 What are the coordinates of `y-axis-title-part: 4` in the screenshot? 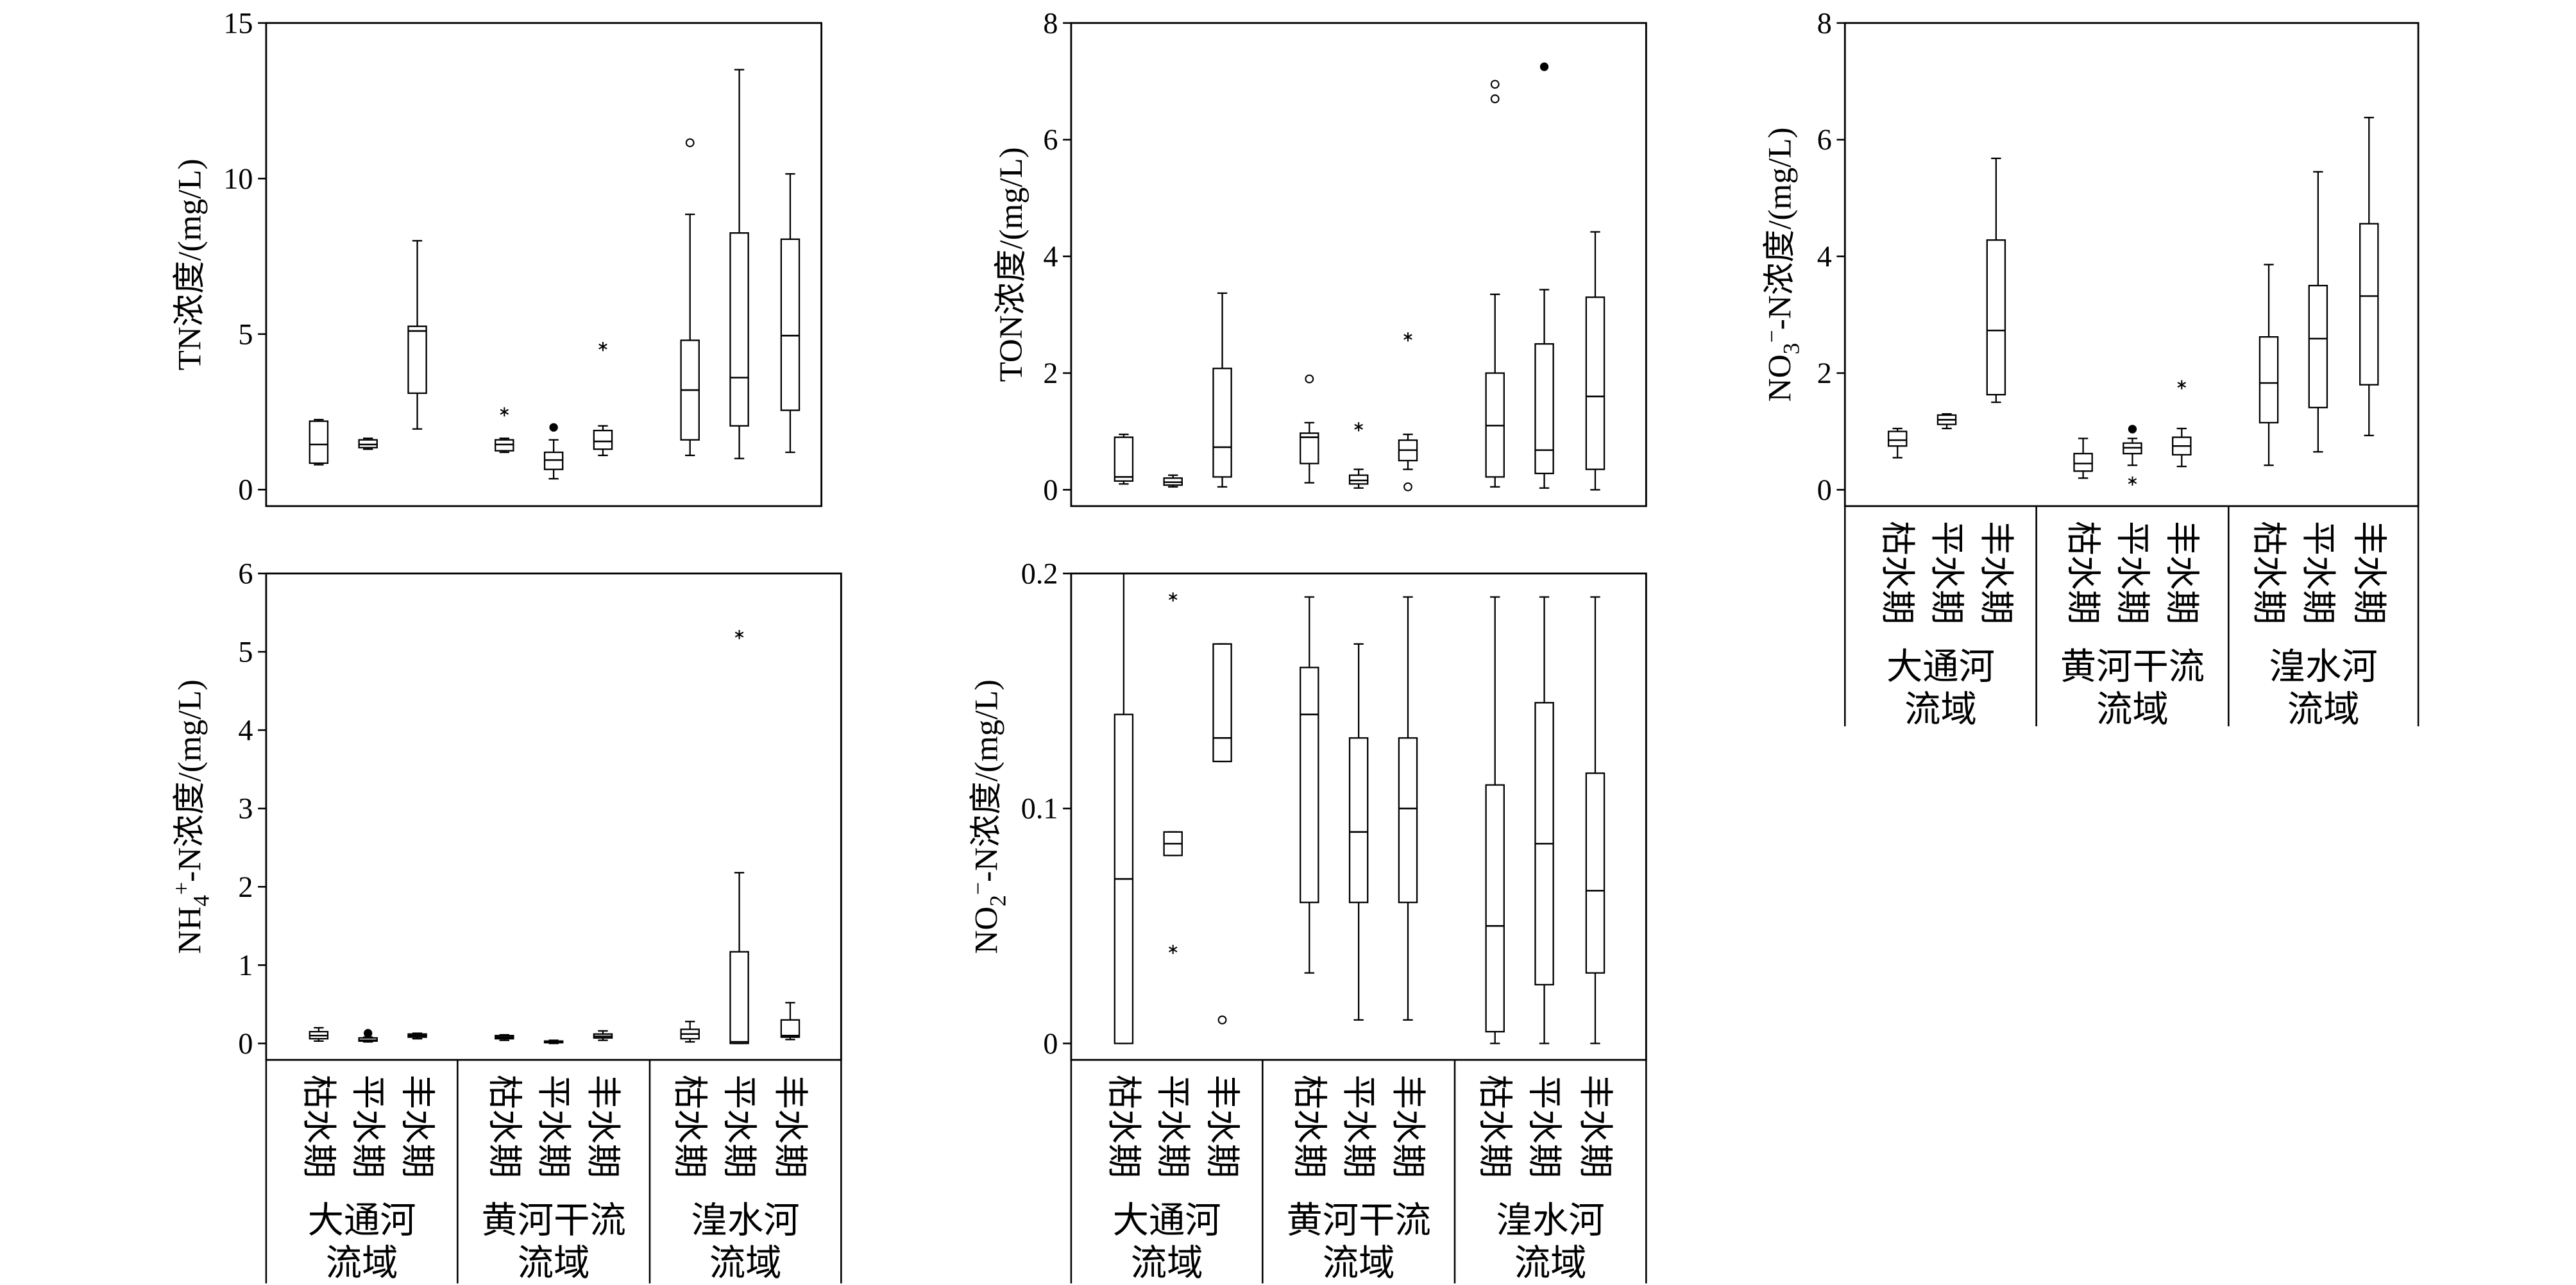 It's located at (201, 900).